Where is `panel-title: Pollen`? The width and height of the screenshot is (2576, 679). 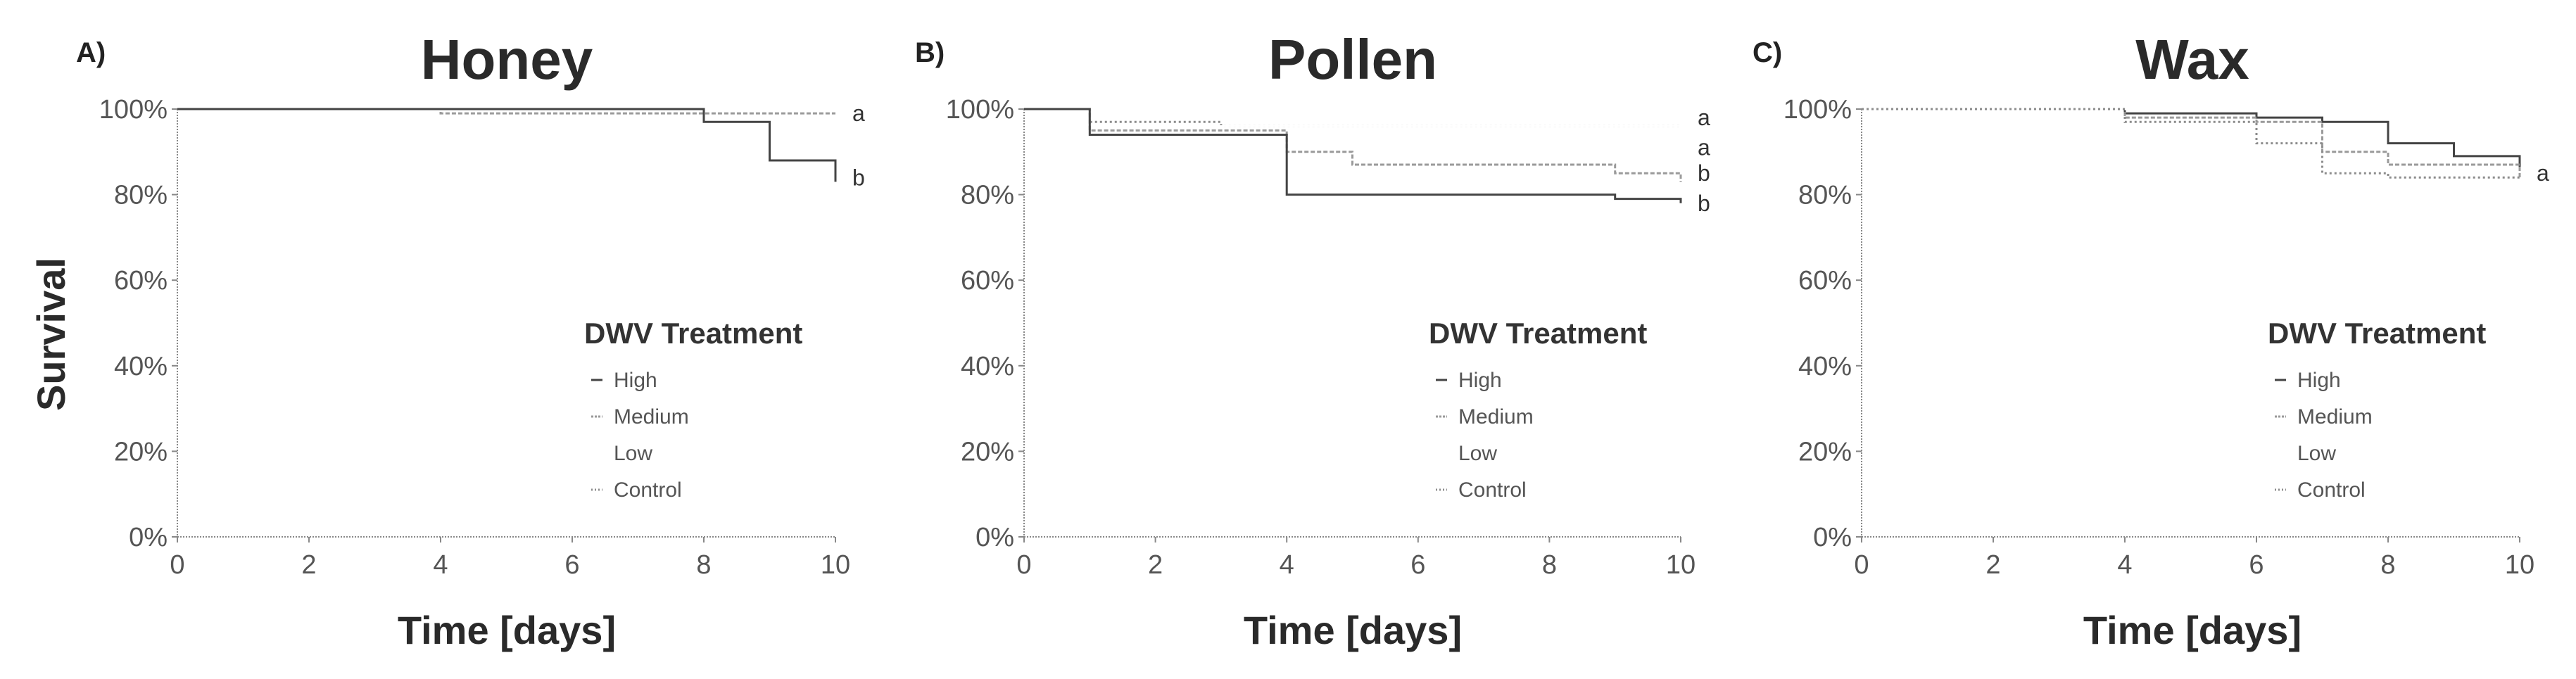 panel-title: Pollen is located at coordinates (1352, 60).